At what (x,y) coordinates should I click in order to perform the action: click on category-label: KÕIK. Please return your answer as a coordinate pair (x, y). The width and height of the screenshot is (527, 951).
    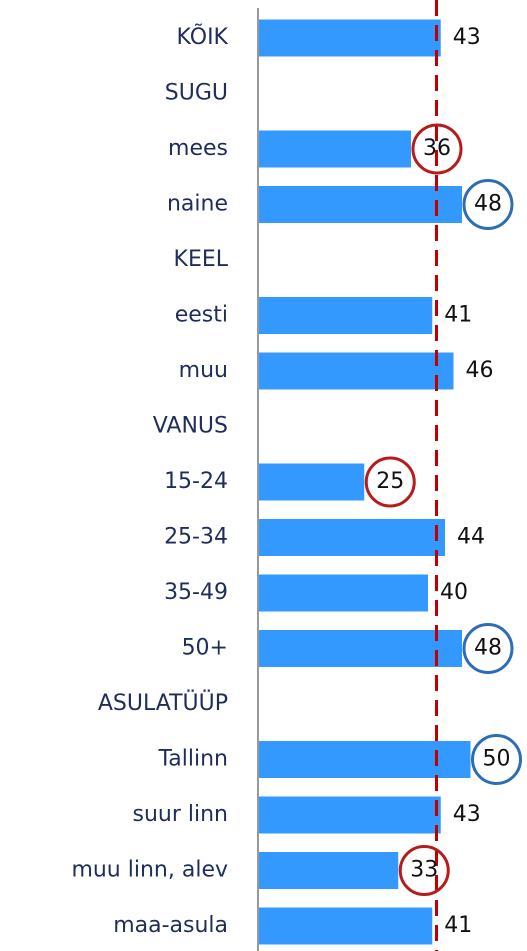
    Looking at the image, I should click on (203, 36).